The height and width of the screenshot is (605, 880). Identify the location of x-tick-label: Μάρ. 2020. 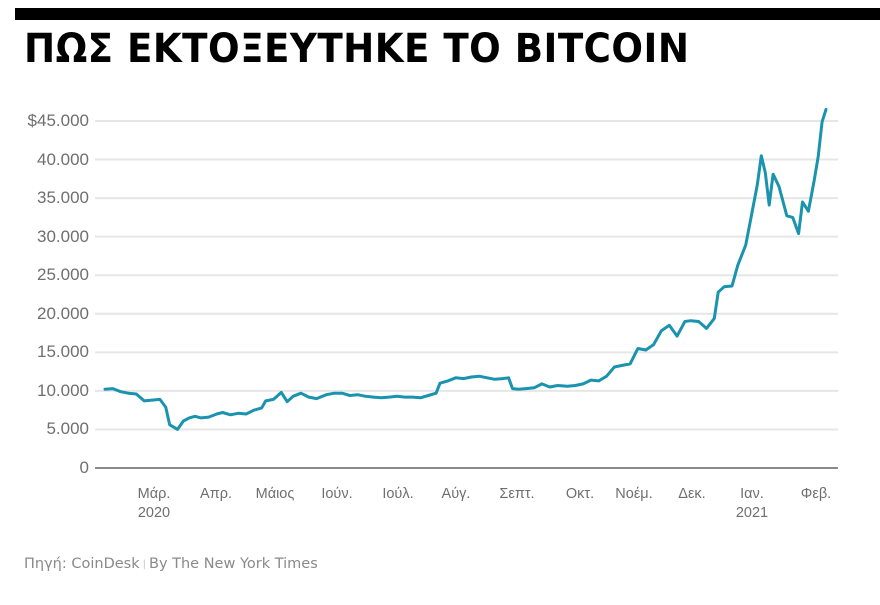
(154, 503).